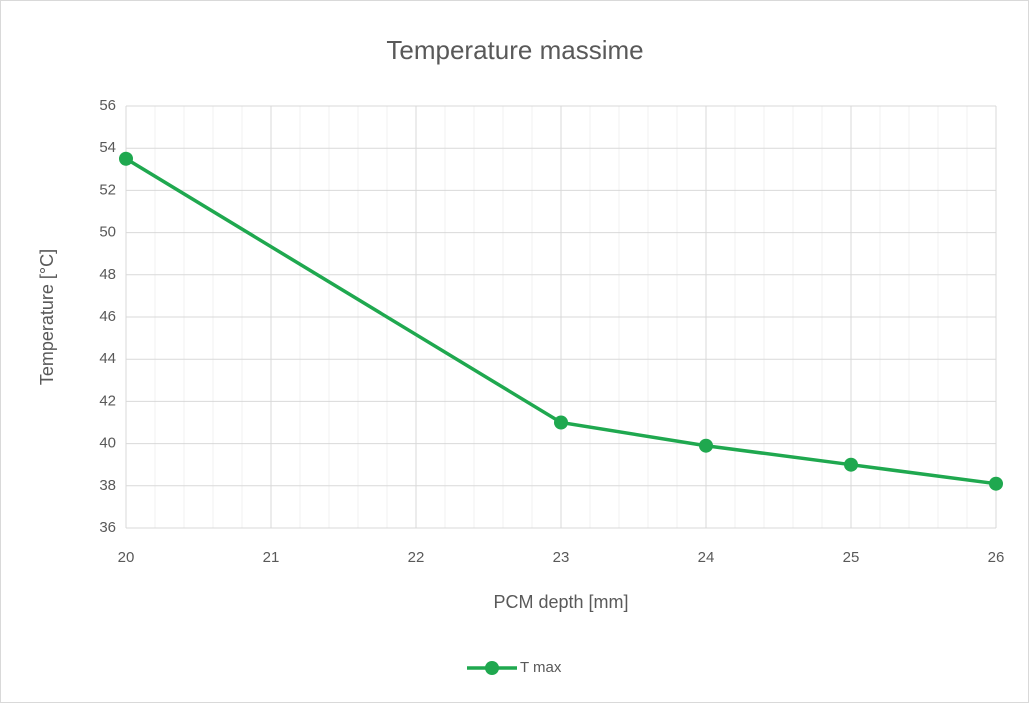  Describe the element at coordinates (47, 317) in the screenshot. I see `y-axis-label: Temperature [°C]` at that location.